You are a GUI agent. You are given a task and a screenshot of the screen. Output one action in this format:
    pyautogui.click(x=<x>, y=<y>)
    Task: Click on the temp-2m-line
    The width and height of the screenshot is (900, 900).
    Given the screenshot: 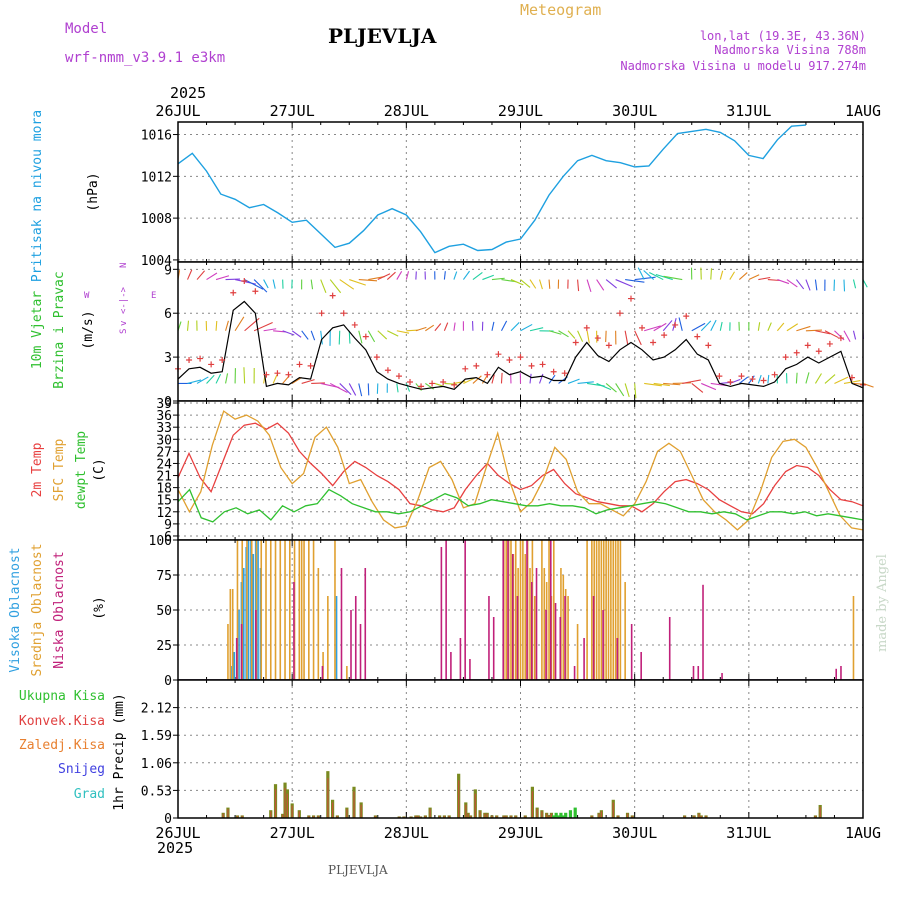 What is the action you would take?
    pyautogui.click(x=520, y=468)
    